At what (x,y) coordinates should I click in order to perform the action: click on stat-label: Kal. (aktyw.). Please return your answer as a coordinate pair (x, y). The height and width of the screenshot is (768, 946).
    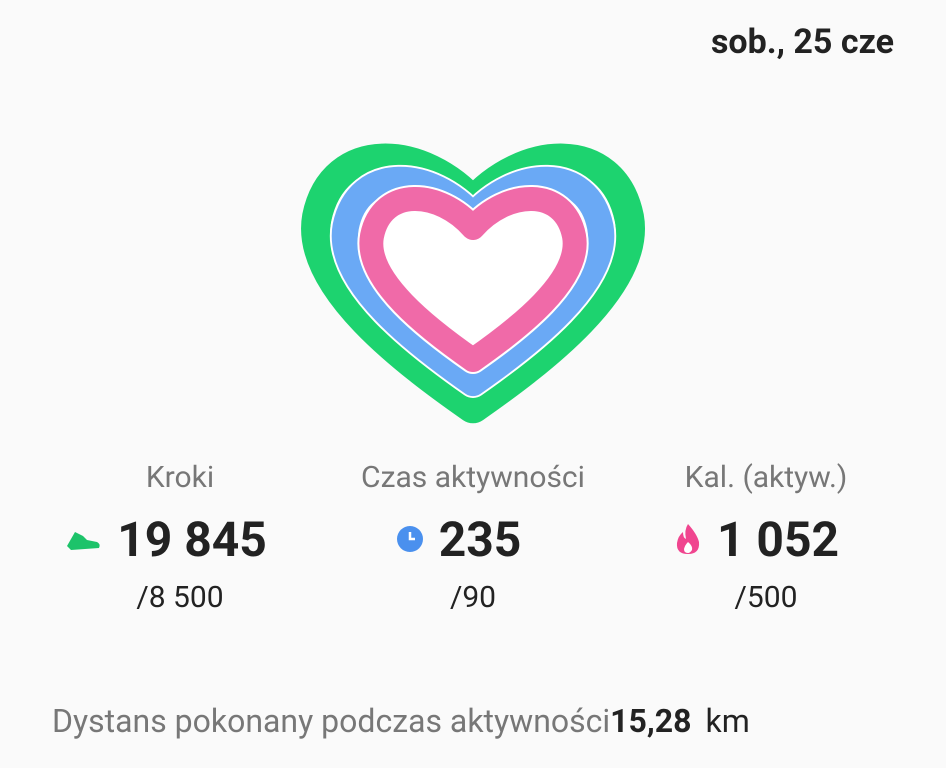
    Looking at the image, I should click on (766, 477).